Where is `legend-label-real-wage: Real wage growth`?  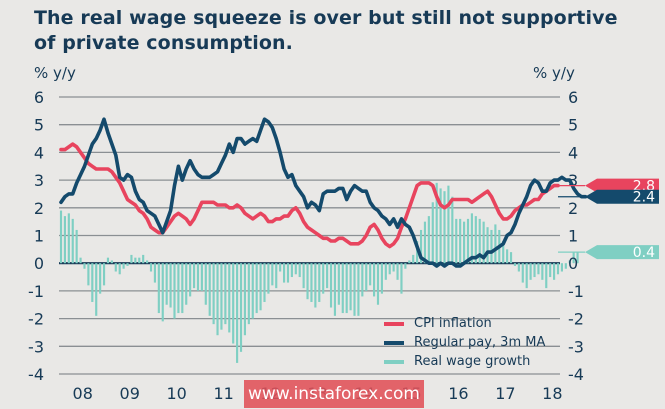
legend-label-real-wage: Real wage growth is located at coordinates (472, 361).